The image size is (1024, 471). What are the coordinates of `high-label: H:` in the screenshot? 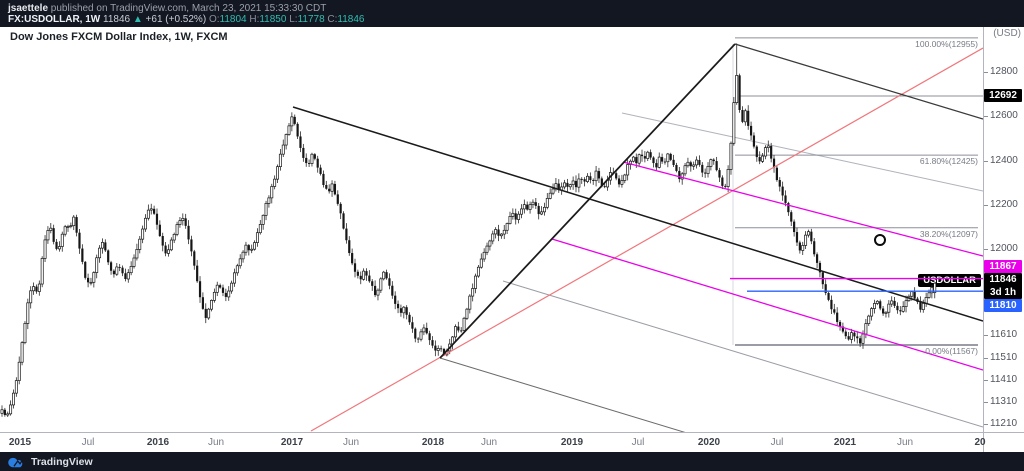 It's located at (254, 19).